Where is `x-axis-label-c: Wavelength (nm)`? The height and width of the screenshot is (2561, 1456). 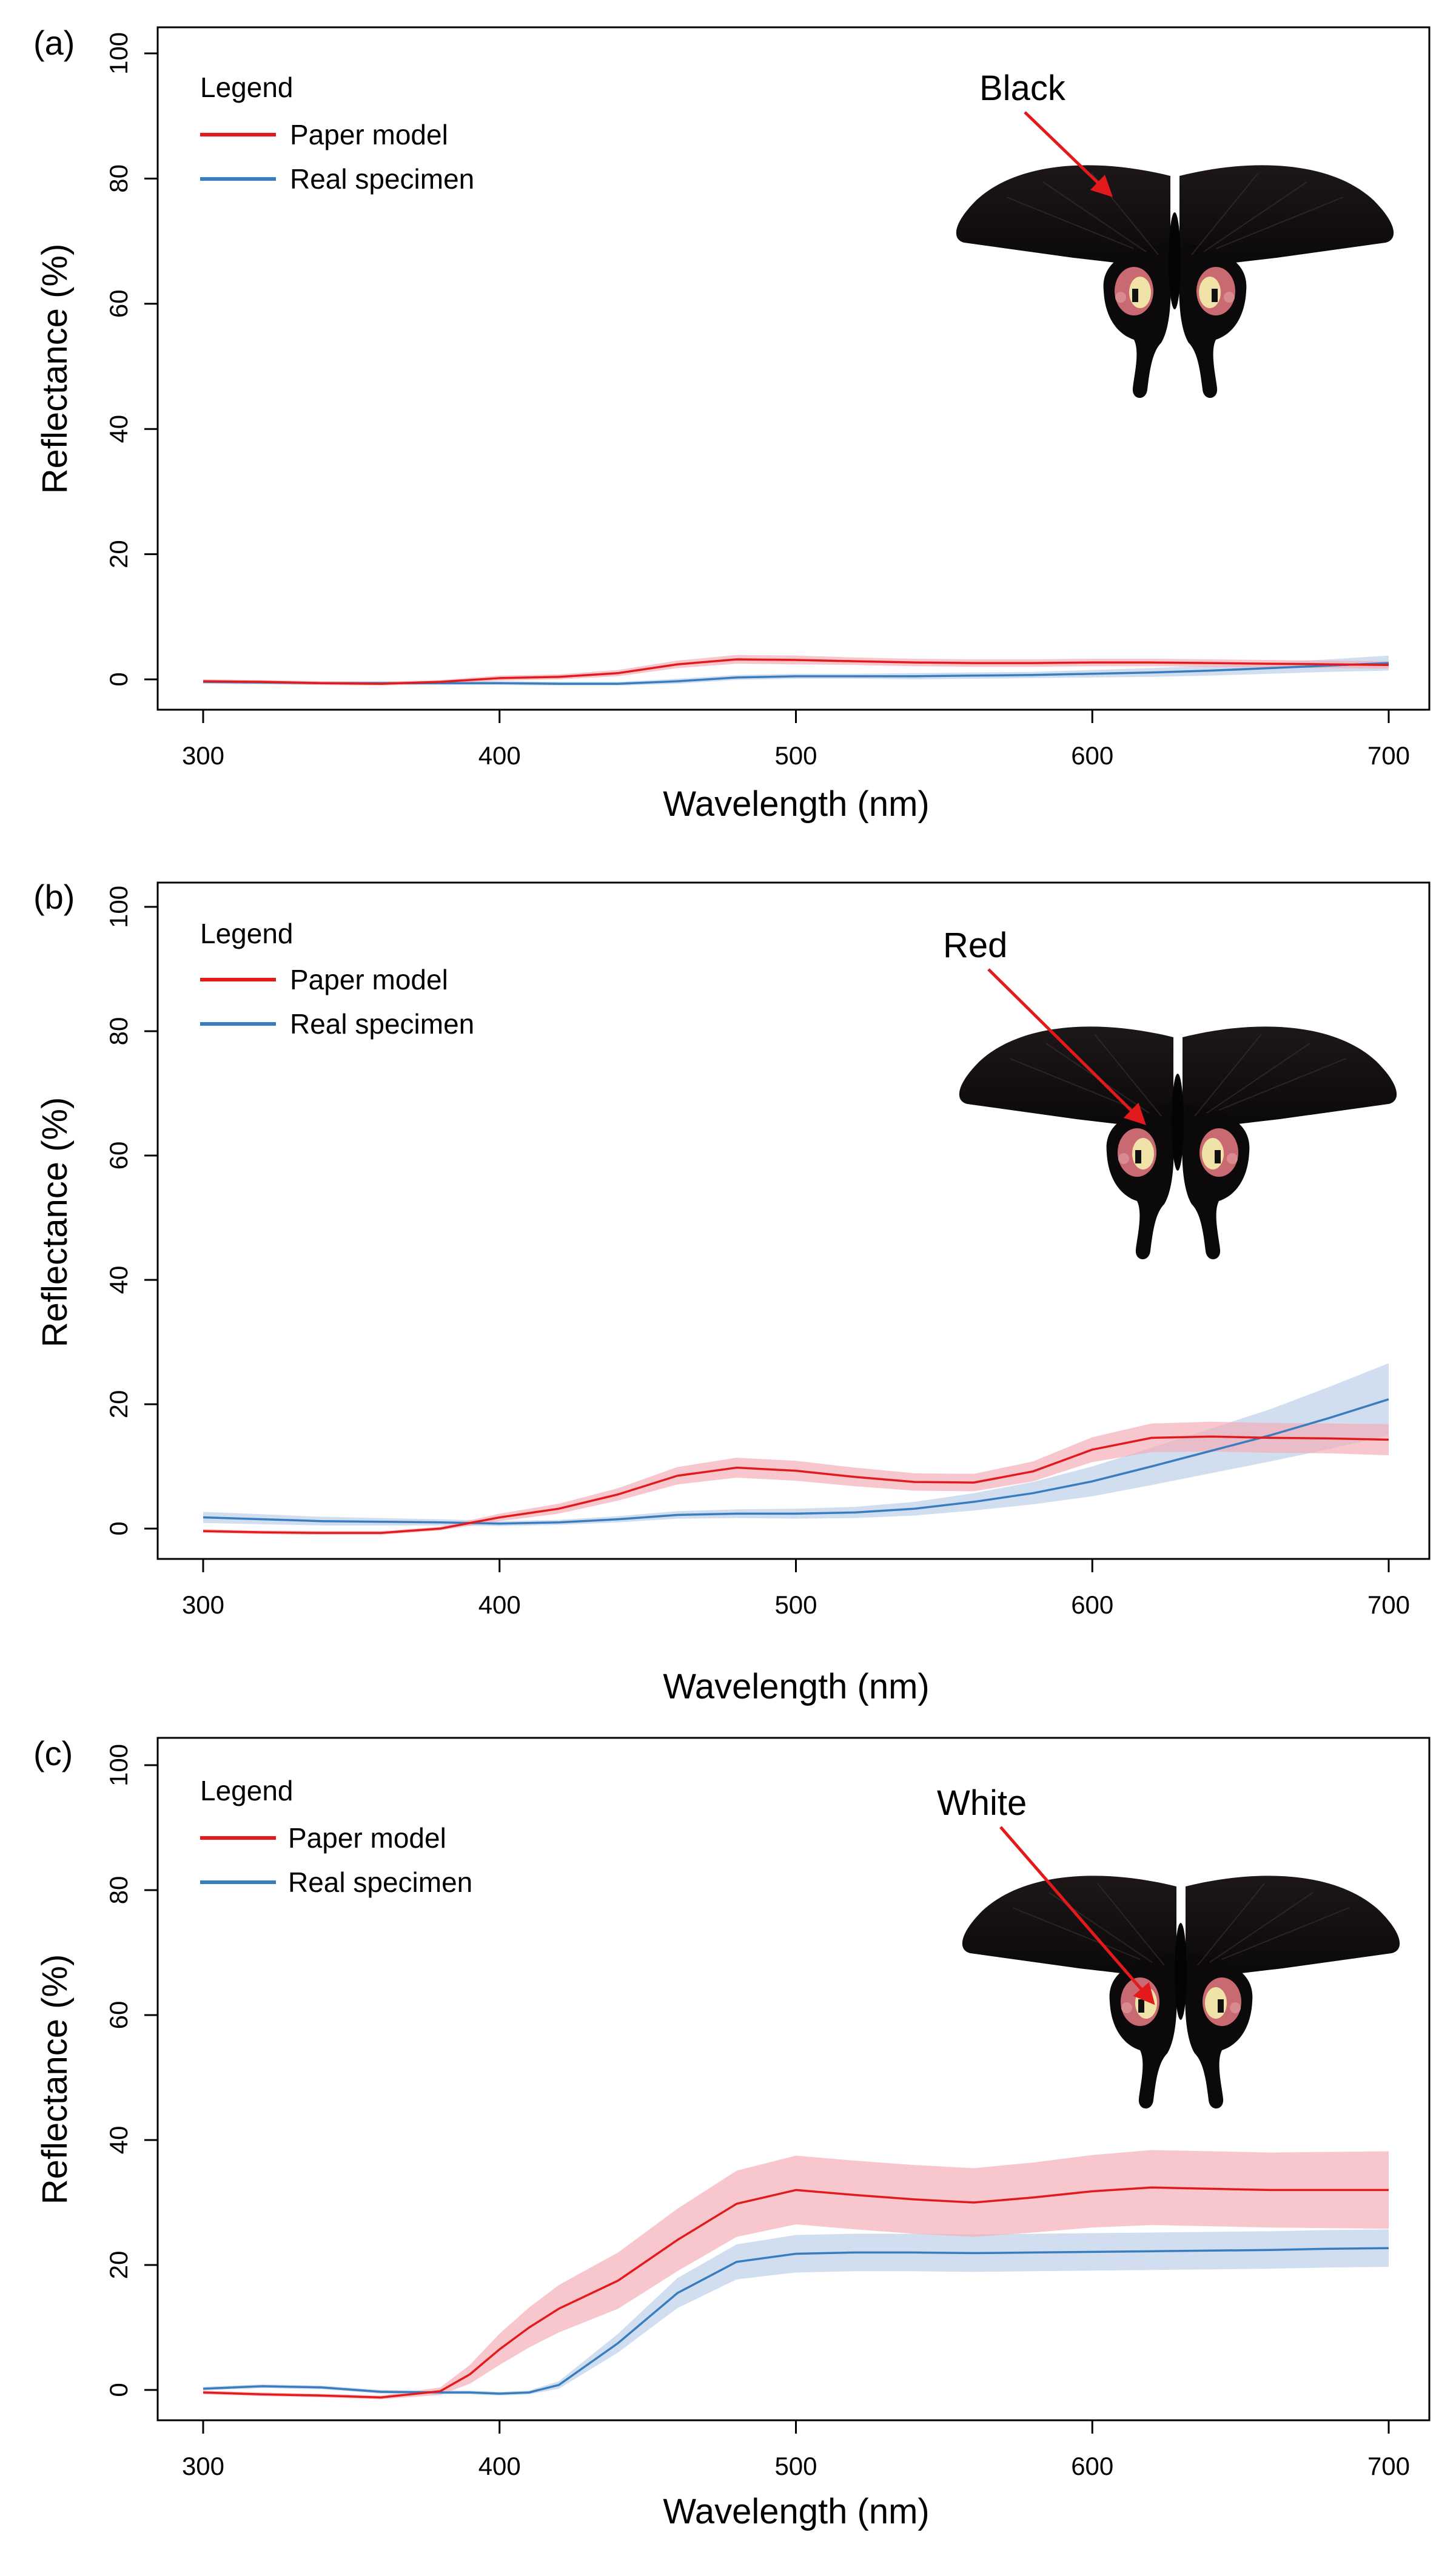 x-axis-label-c: Wavelength (nm) is located at coordinates (796, 2511).